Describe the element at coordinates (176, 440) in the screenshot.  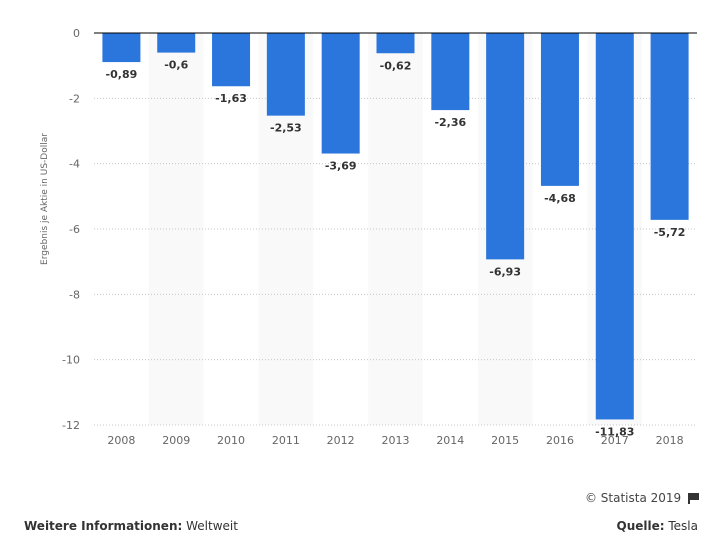
I see `x-tick-label: 2009` at that location.